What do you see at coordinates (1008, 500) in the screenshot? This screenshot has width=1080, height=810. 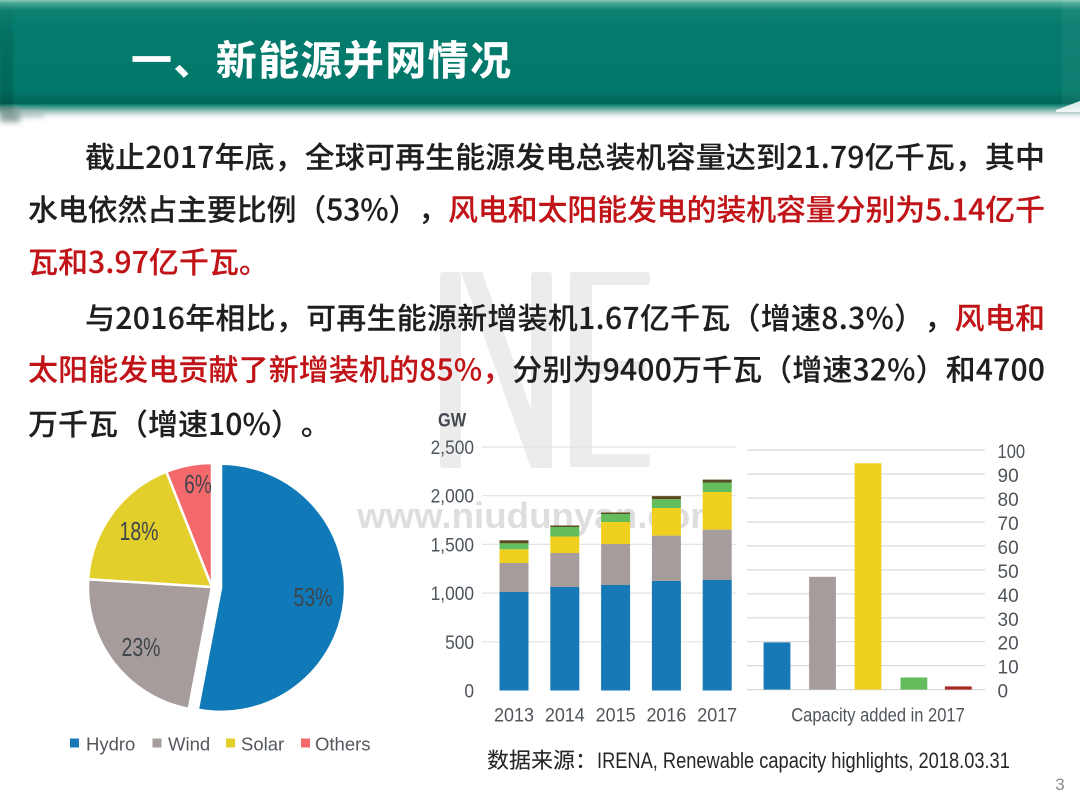 I see `svg-text: 80` at bounding box center [1008, 500].